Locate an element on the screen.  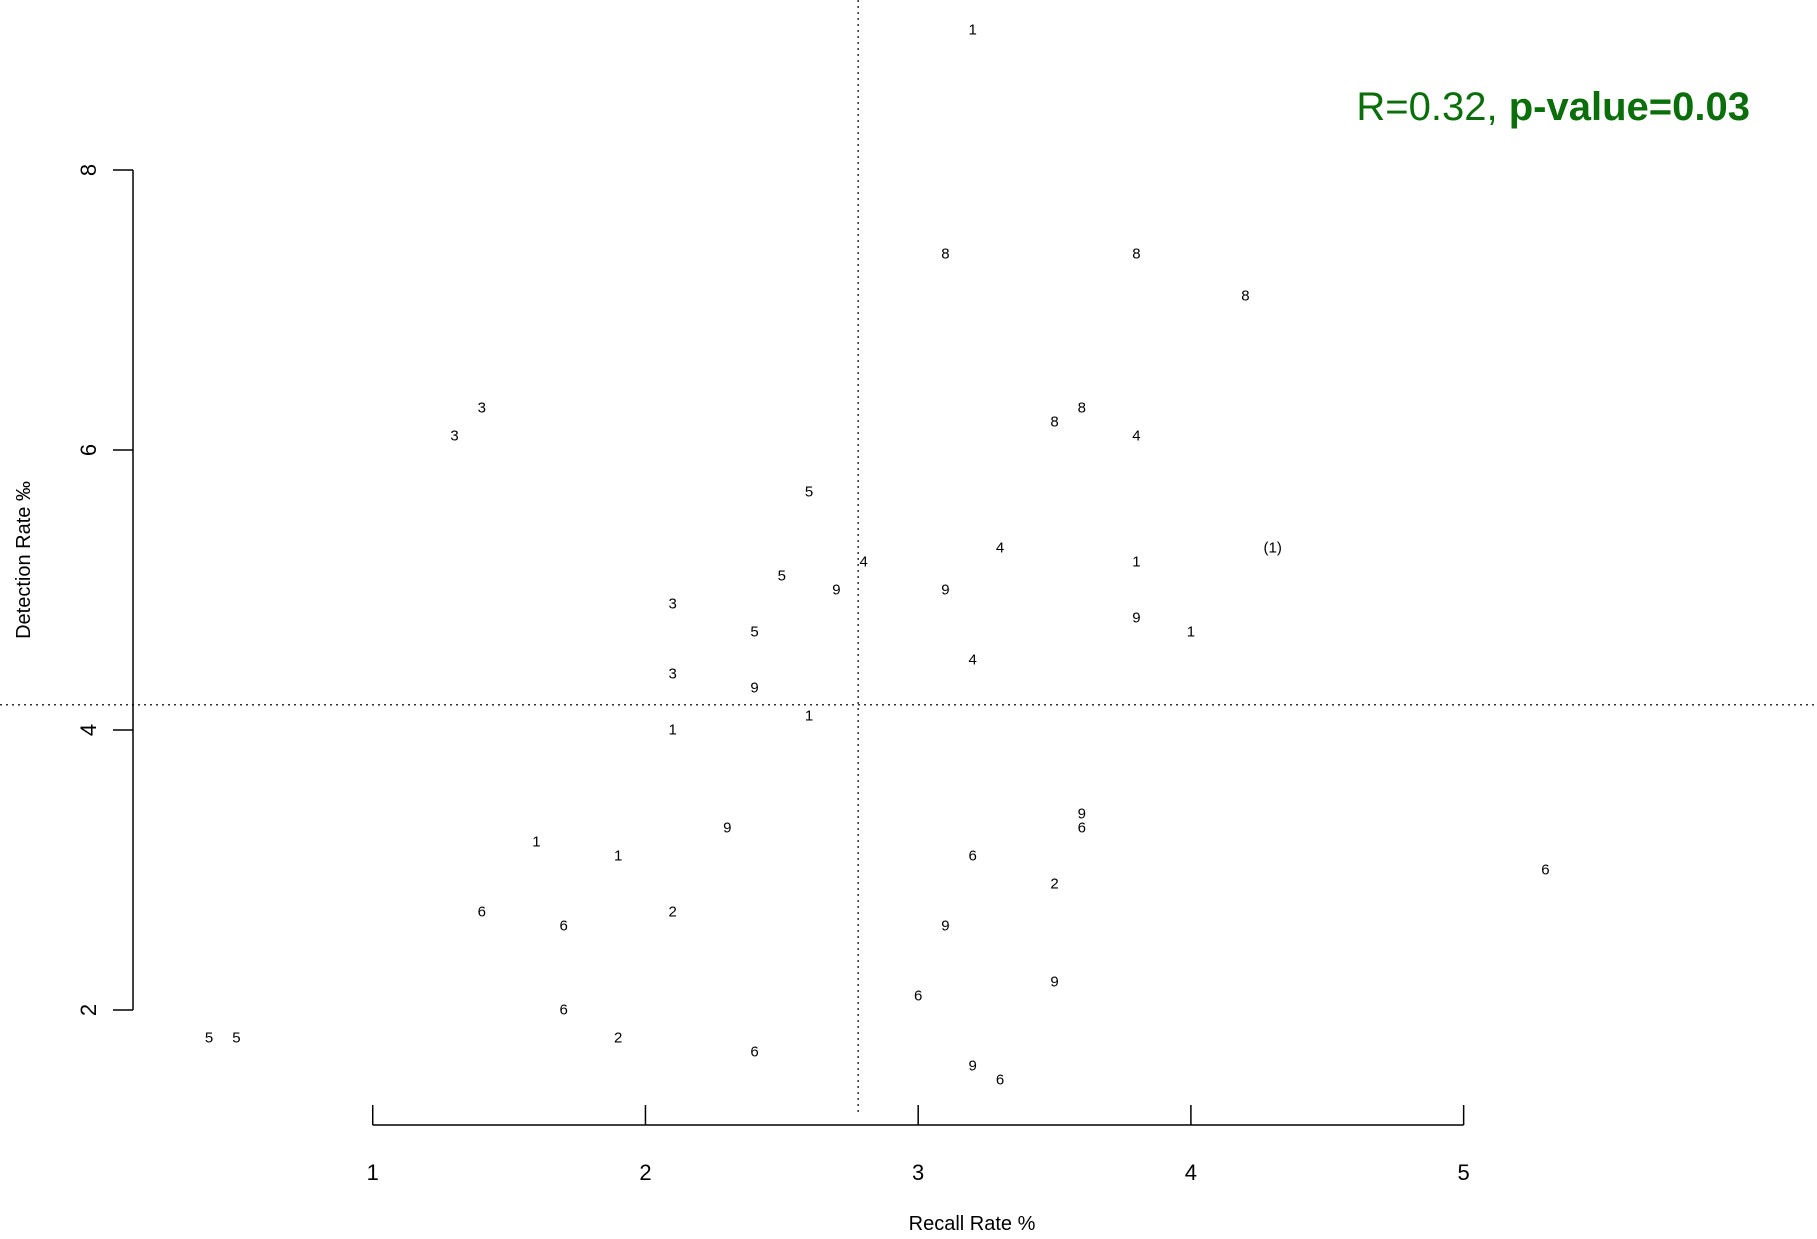
y-tick-label: 8 is located at coordinates (88, 170).